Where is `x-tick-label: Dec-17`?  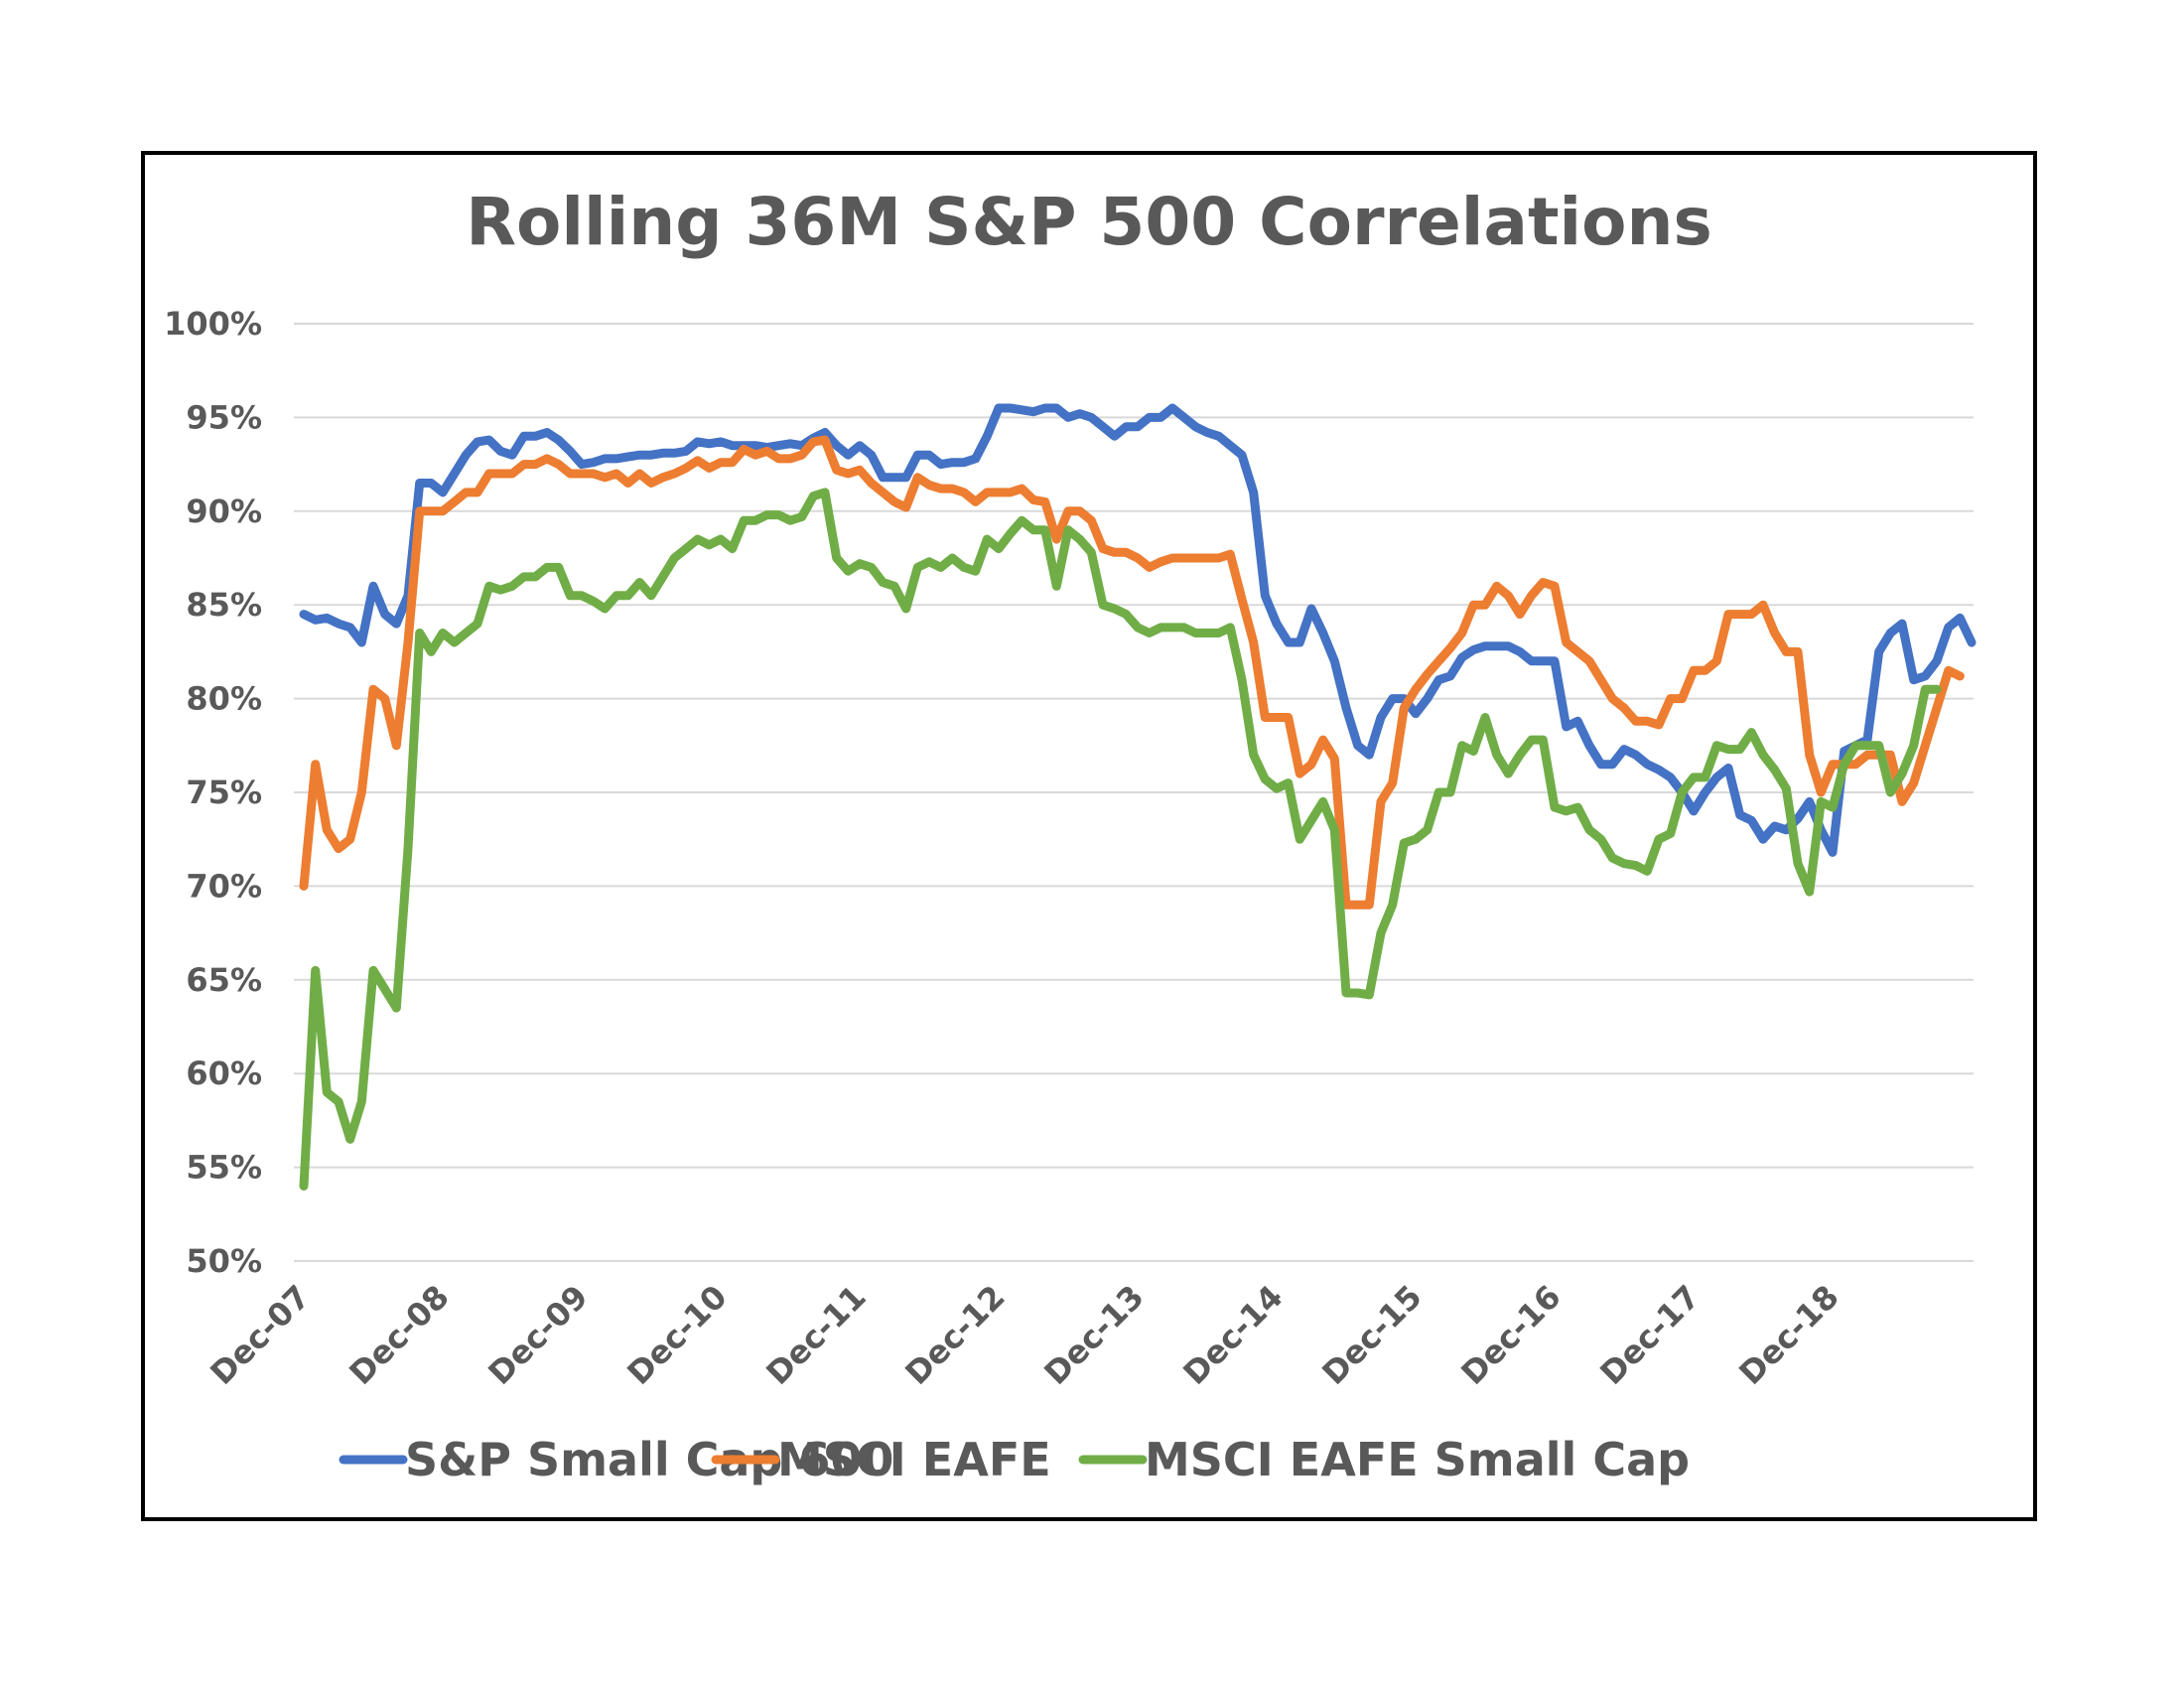 x-tick-label: Dec-17 is located at coordinates (1649, 1335).